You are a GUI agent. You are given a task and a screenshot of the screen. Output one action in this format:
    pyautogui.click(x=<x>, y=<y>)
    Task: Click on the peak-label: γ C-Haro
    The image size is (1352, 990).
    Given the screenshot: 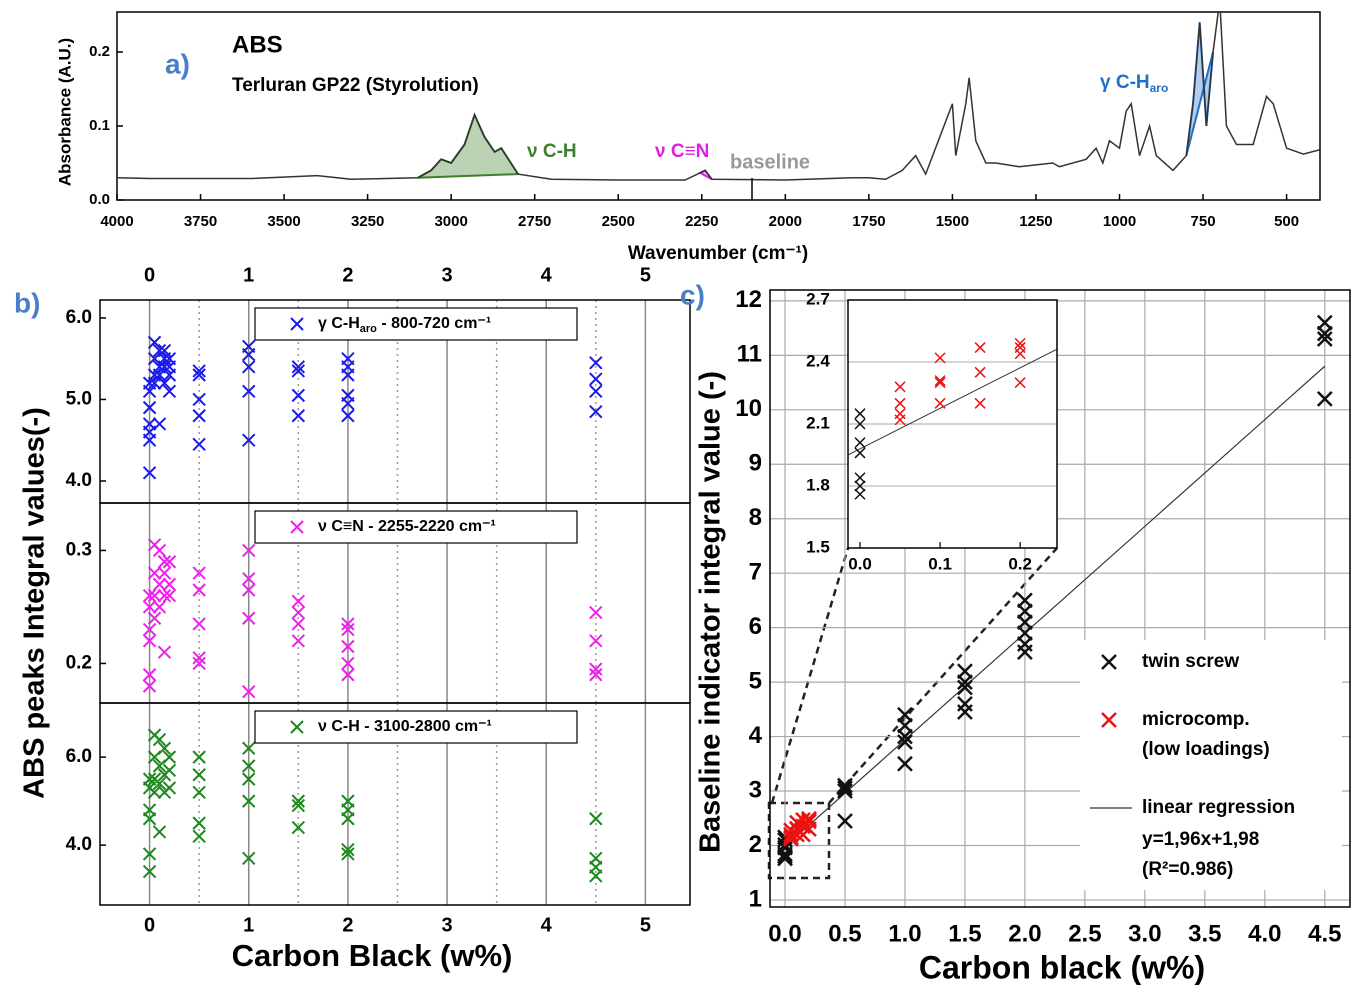 What is the action you would take?
    pyautogui.click(x=1134, y=83)
    